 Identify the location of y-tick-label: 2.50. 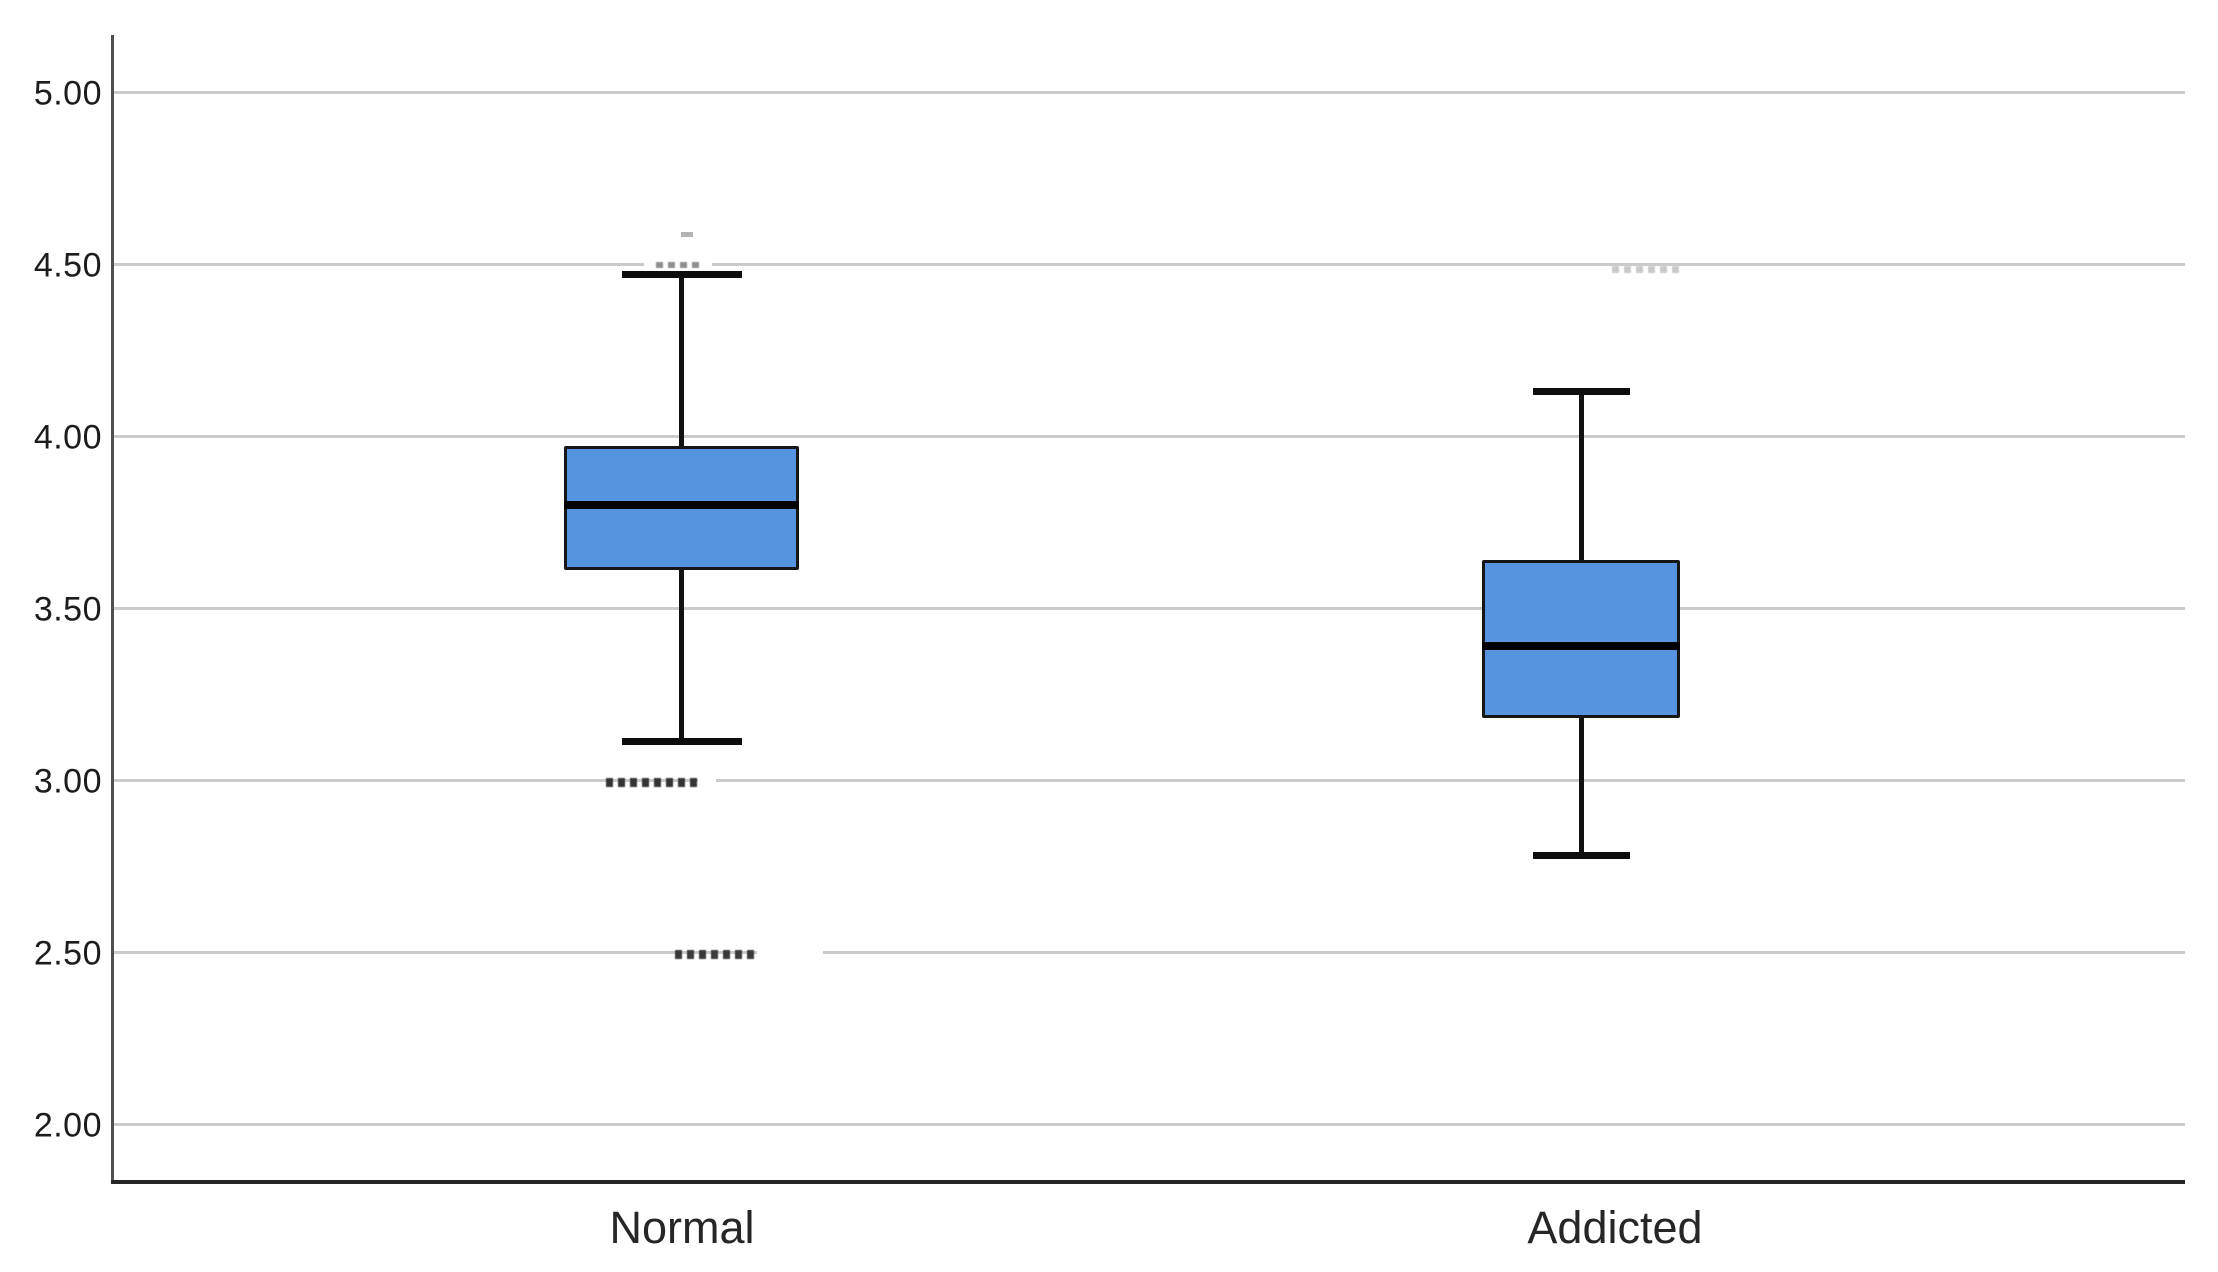
(67, 953).